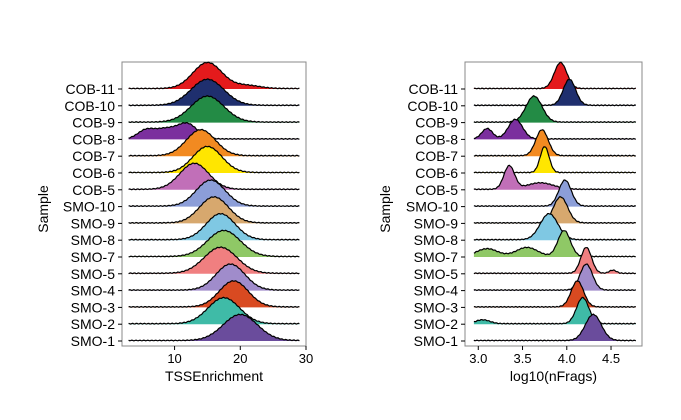 The width and height of the screenshot is (681, 420). I want to click on y-tick-label-cob-9: COB-9, so click(93, 123).